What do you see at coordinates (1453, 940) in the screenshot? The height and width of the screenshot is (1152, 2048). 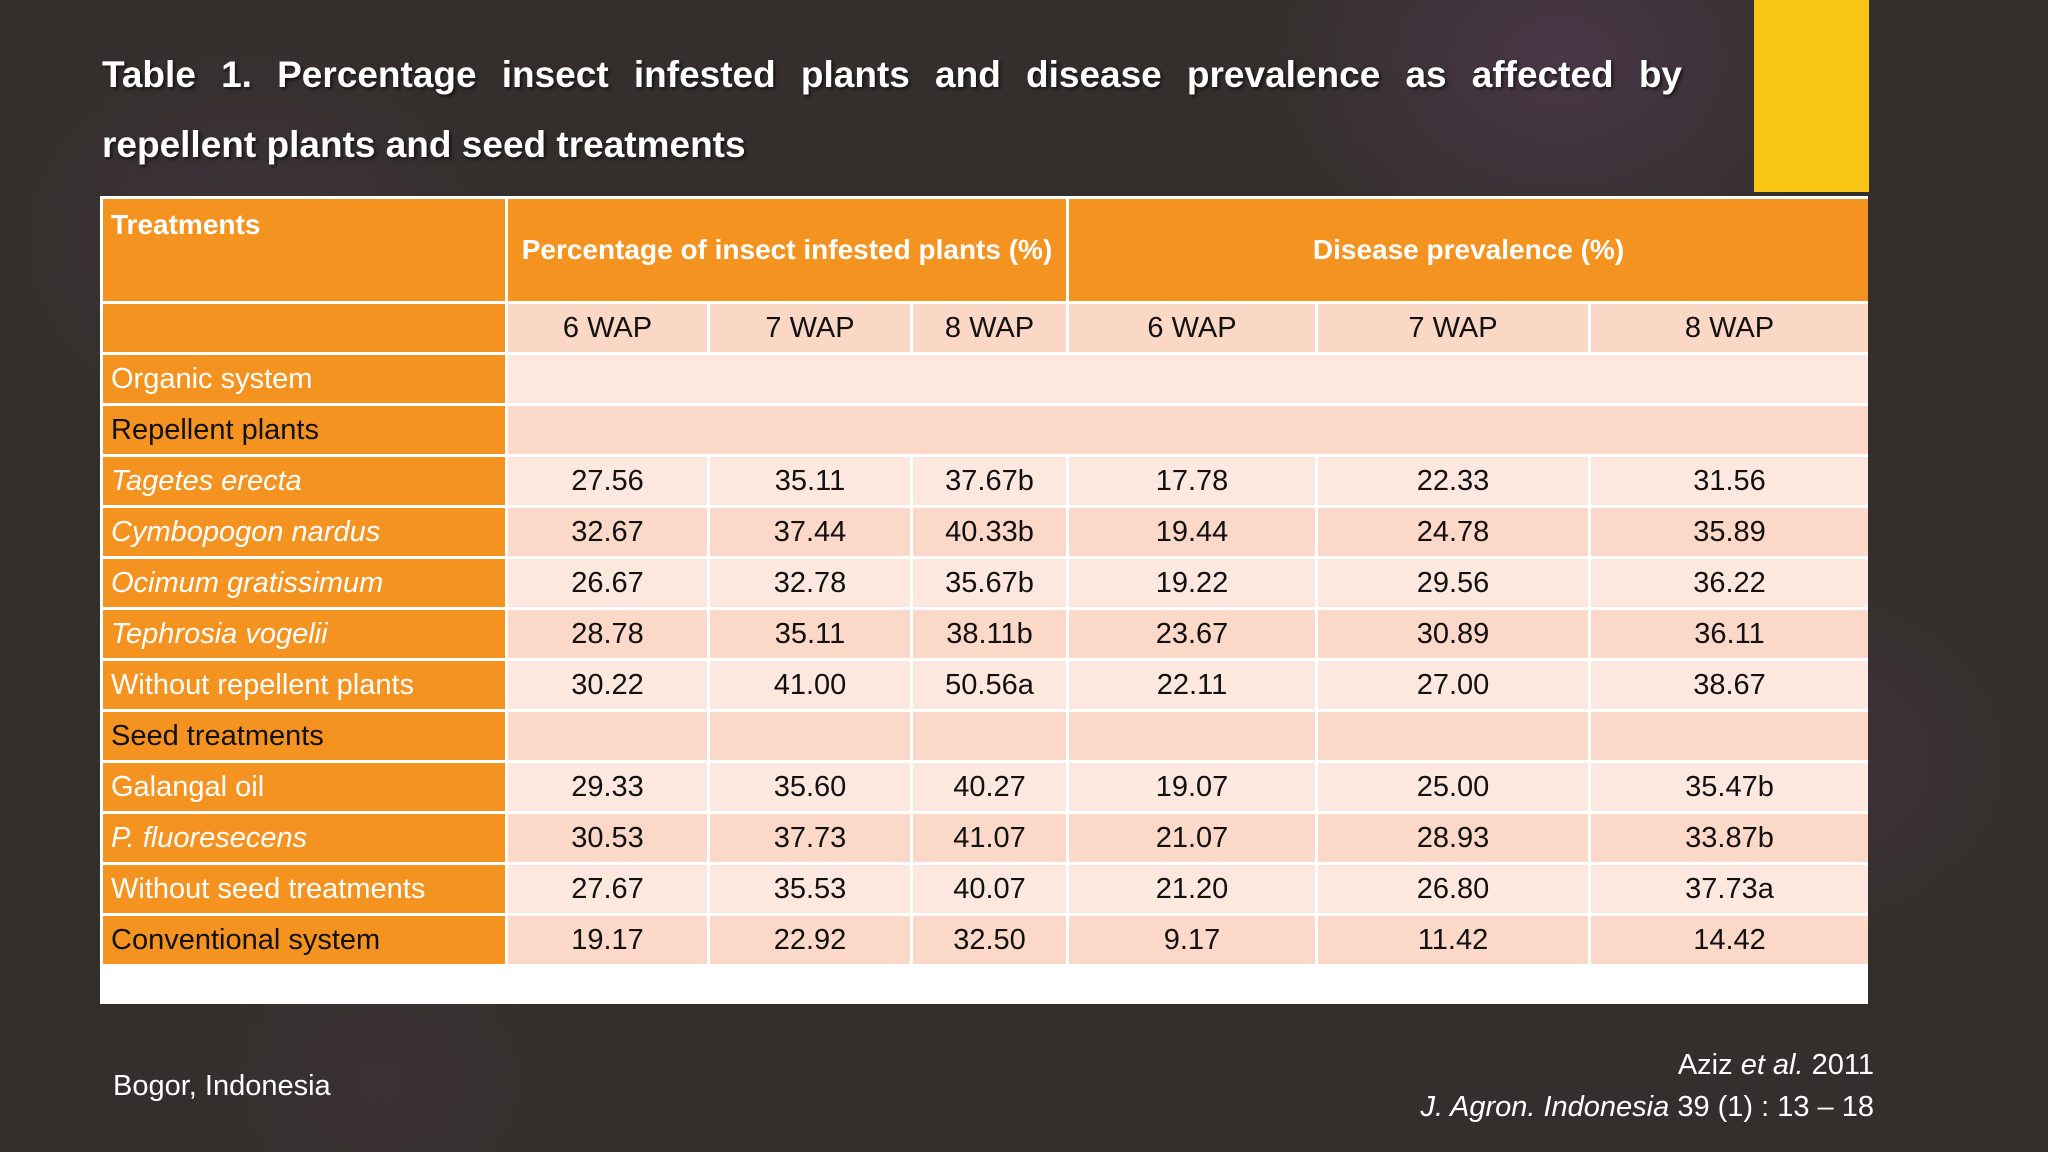 I see `table-cell: 11.42` at bounding box center [1453, 940].